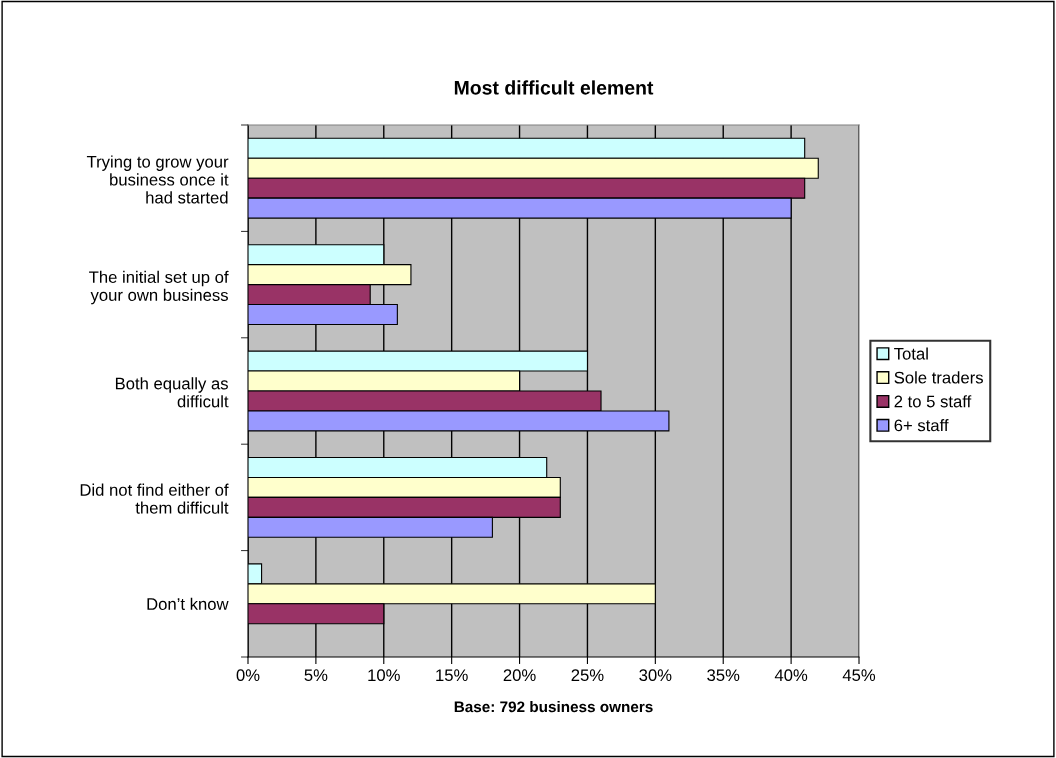  What do you see at coordinates (172, 392) in the screenshot?
I see `y-tick-label: Both equally as difficult` at bounding box center [172, 392].